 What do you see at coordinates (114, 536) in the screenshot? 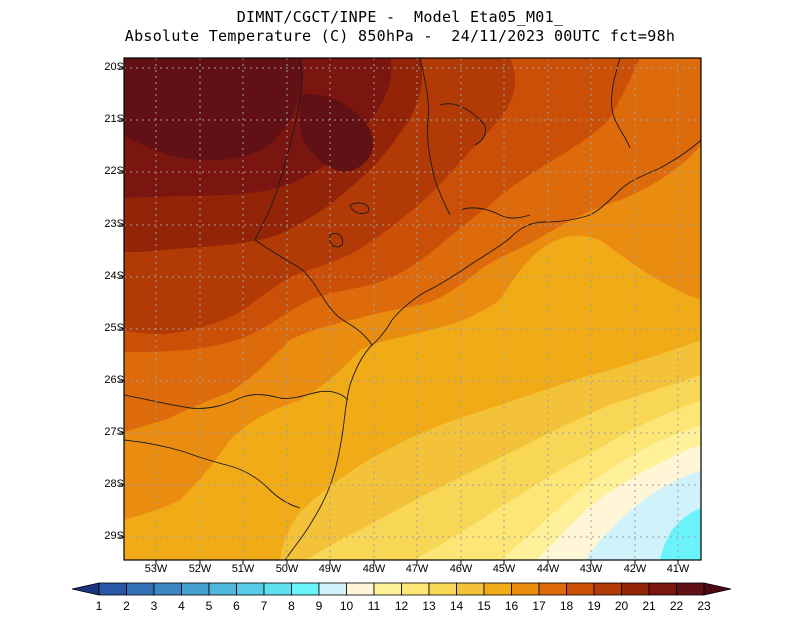
I see `lat-label: 29S` at bounding box center [114, 536].